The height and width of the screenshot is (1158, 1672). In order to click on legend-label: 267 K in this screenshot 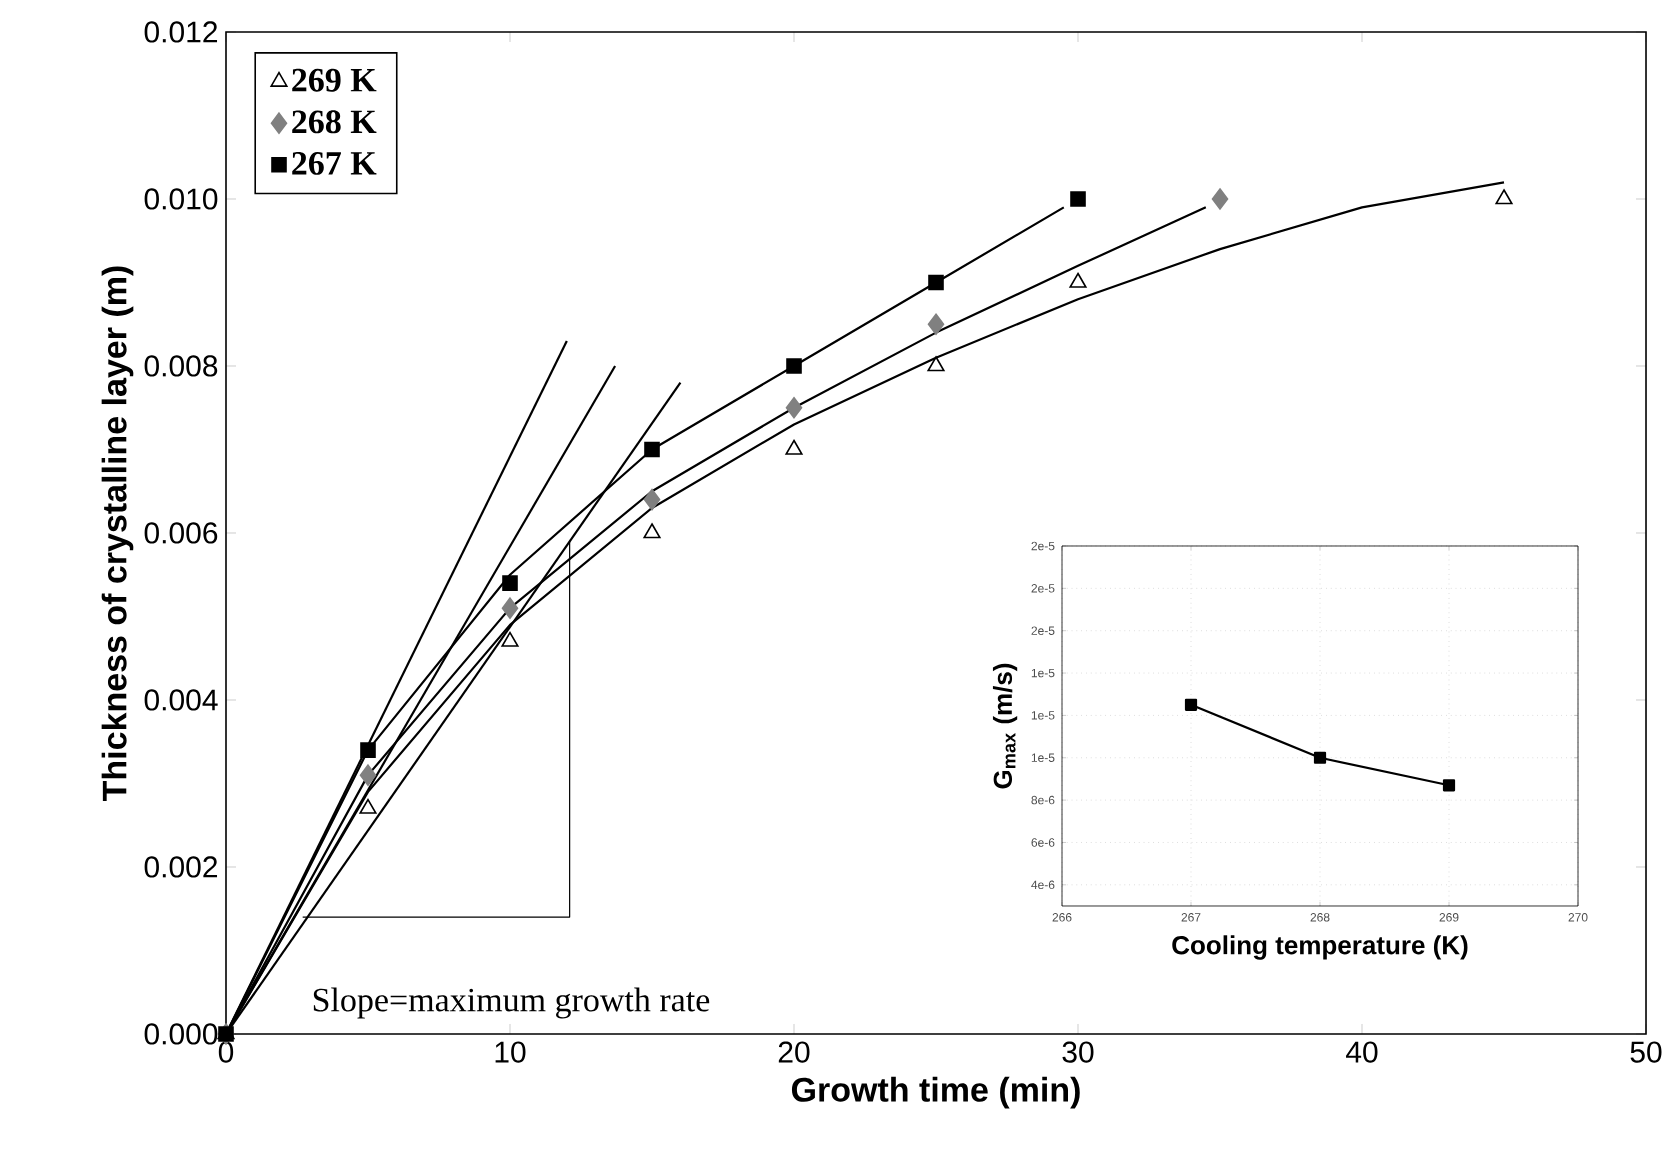, I will do `click(334, 163)`.